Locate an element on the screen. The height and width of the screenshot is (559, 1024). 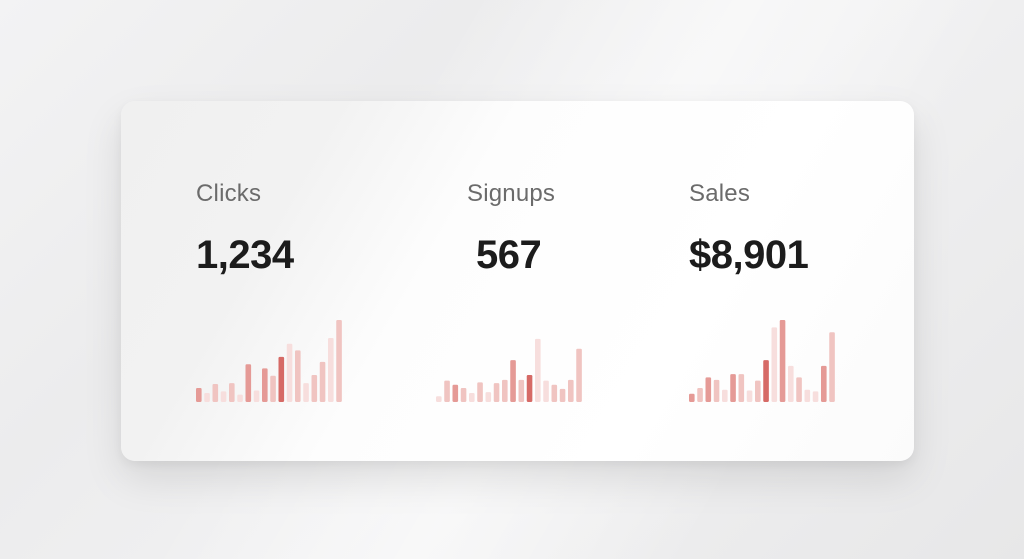
metric-clicks: Clicks 1,234 is located at coordinates (286, 281).